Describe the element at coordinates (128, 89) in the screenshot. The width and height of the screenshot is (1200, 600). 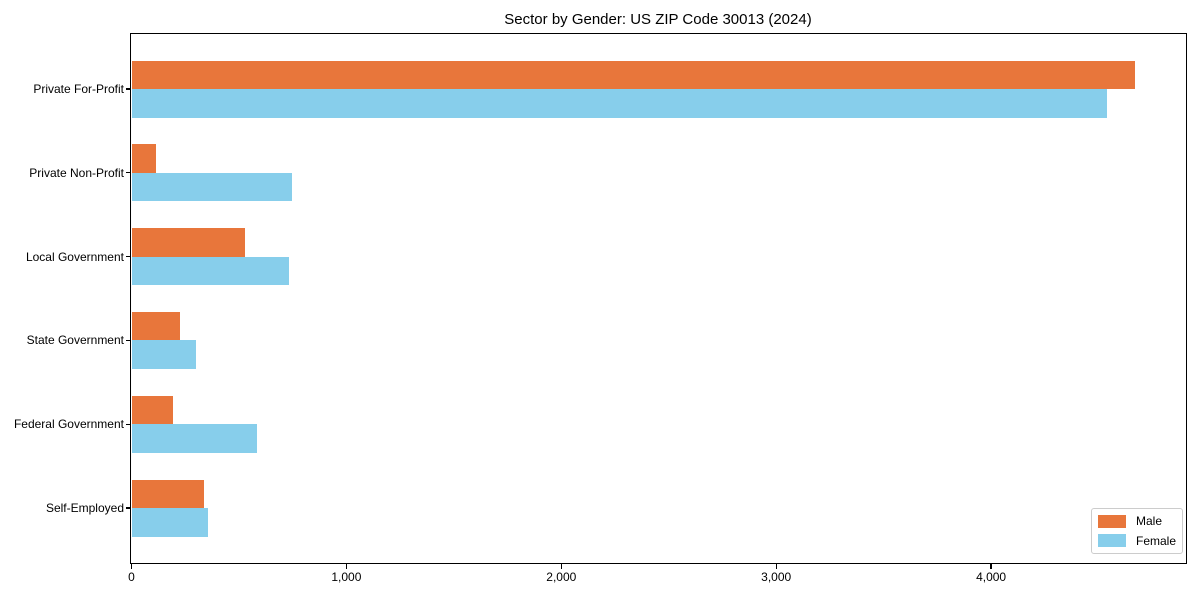
I see `y-tick-private-for-profit` at that location.